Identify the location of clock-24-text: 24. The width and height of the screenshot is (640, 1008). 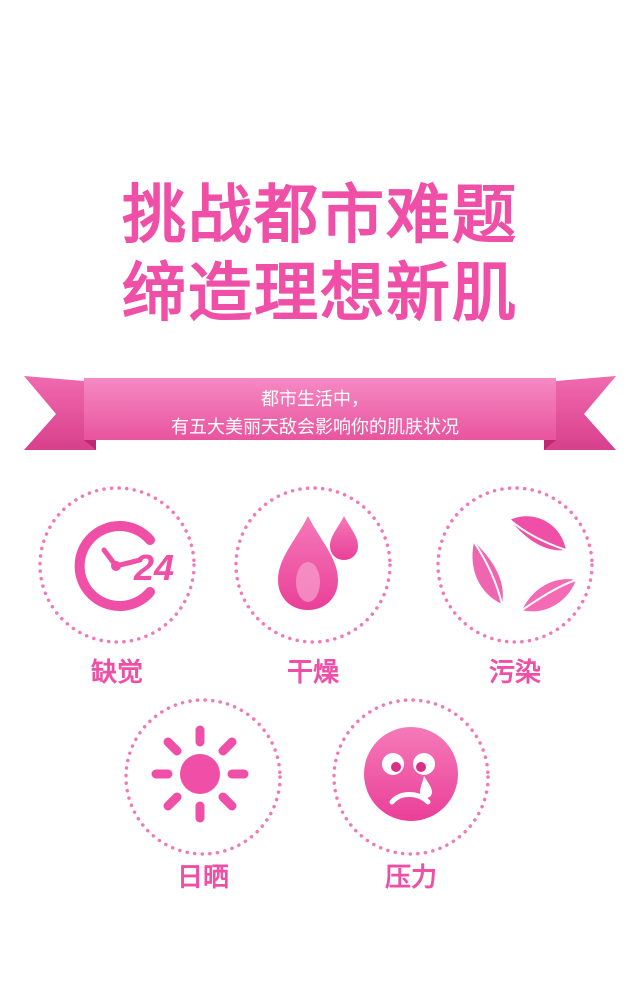
(153, 567).